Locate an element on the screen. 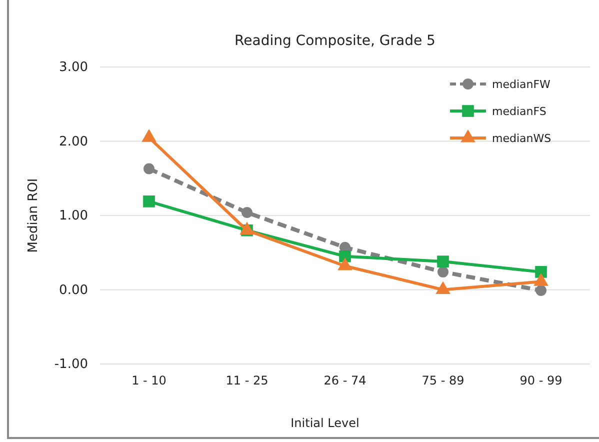 The height and width of the screenshot is (442, 599). x-axis-title: Initial Level is located at coordinates (325, 423).